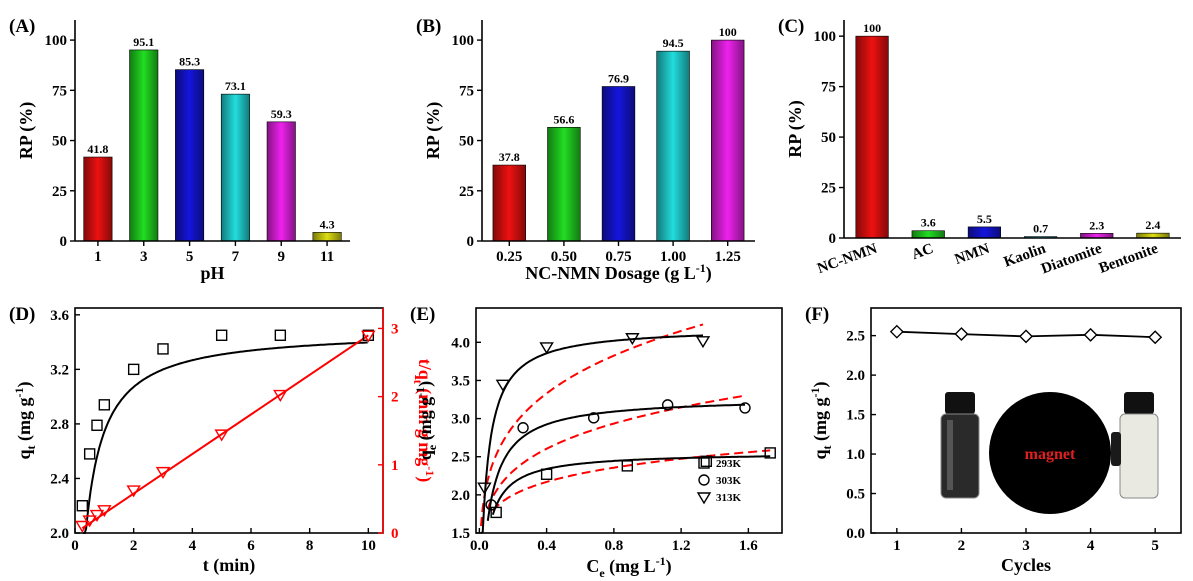 This screenshot has width=1193, height=581. What do you see at coordinates (251, 546) in the screenshot?
I see `x-tick-label: 6` at bounding box center [251, 546].